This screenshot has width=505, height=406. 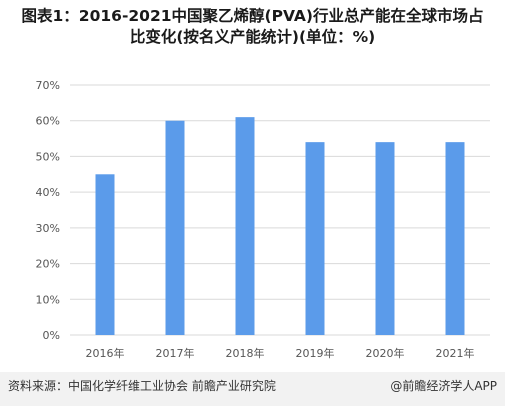 I want to click on credit-note: @前瞻经济学人APP, so click(x=443, y=386).